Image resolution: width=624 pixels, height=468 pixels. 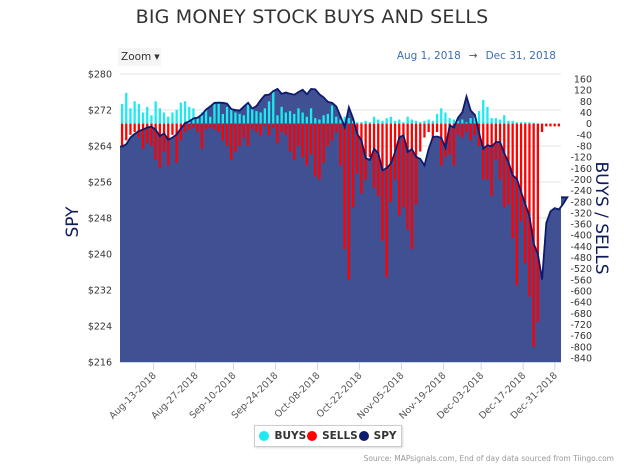 I want to click on date-range-to: Dec 31, 2018, so click(x=520, y=56).